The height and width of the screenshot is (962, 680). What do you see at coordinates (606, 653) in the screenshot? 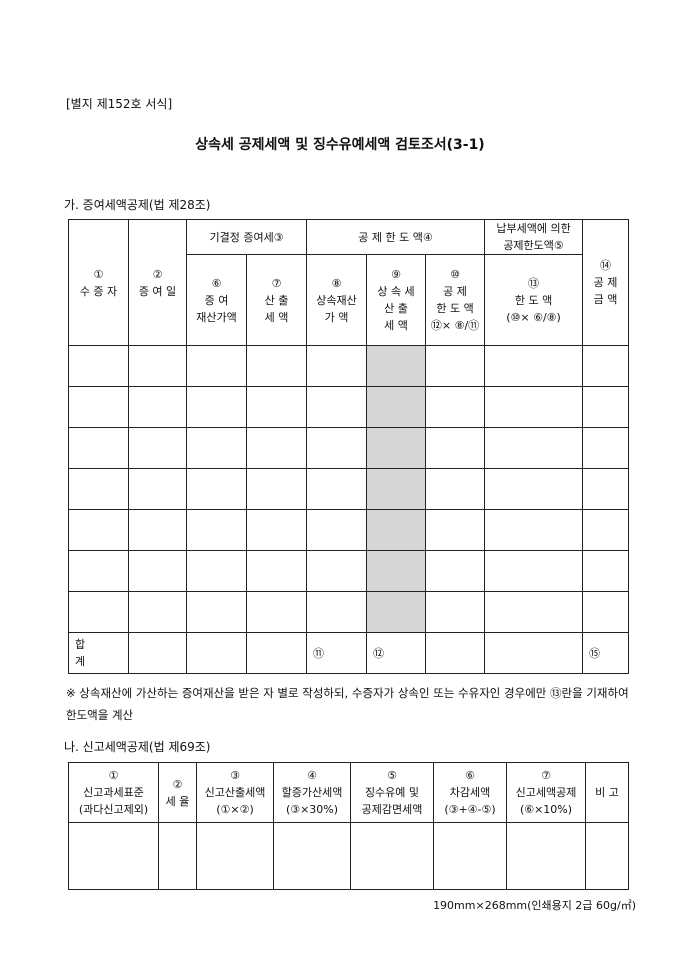
I see `total-15: ⑮` at bounding box center [606, 653].